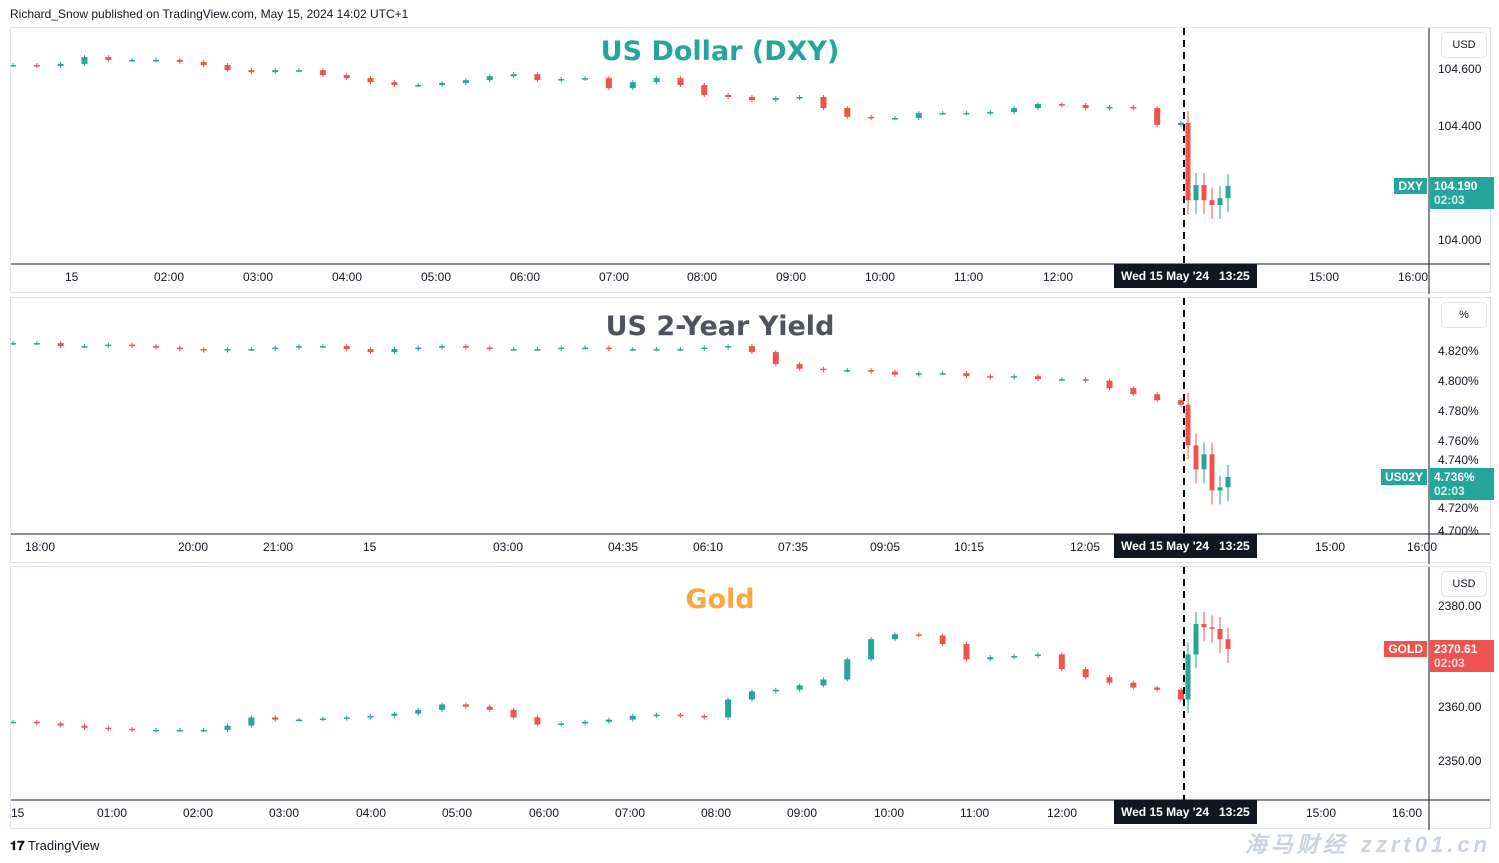 Image resolution: width=1499 pixels, height=863 pixels. What do you see at coordinates (278, 547) in the screenshot?
I see `x-tick-label: 21:00` at bounding box center [278, 547].